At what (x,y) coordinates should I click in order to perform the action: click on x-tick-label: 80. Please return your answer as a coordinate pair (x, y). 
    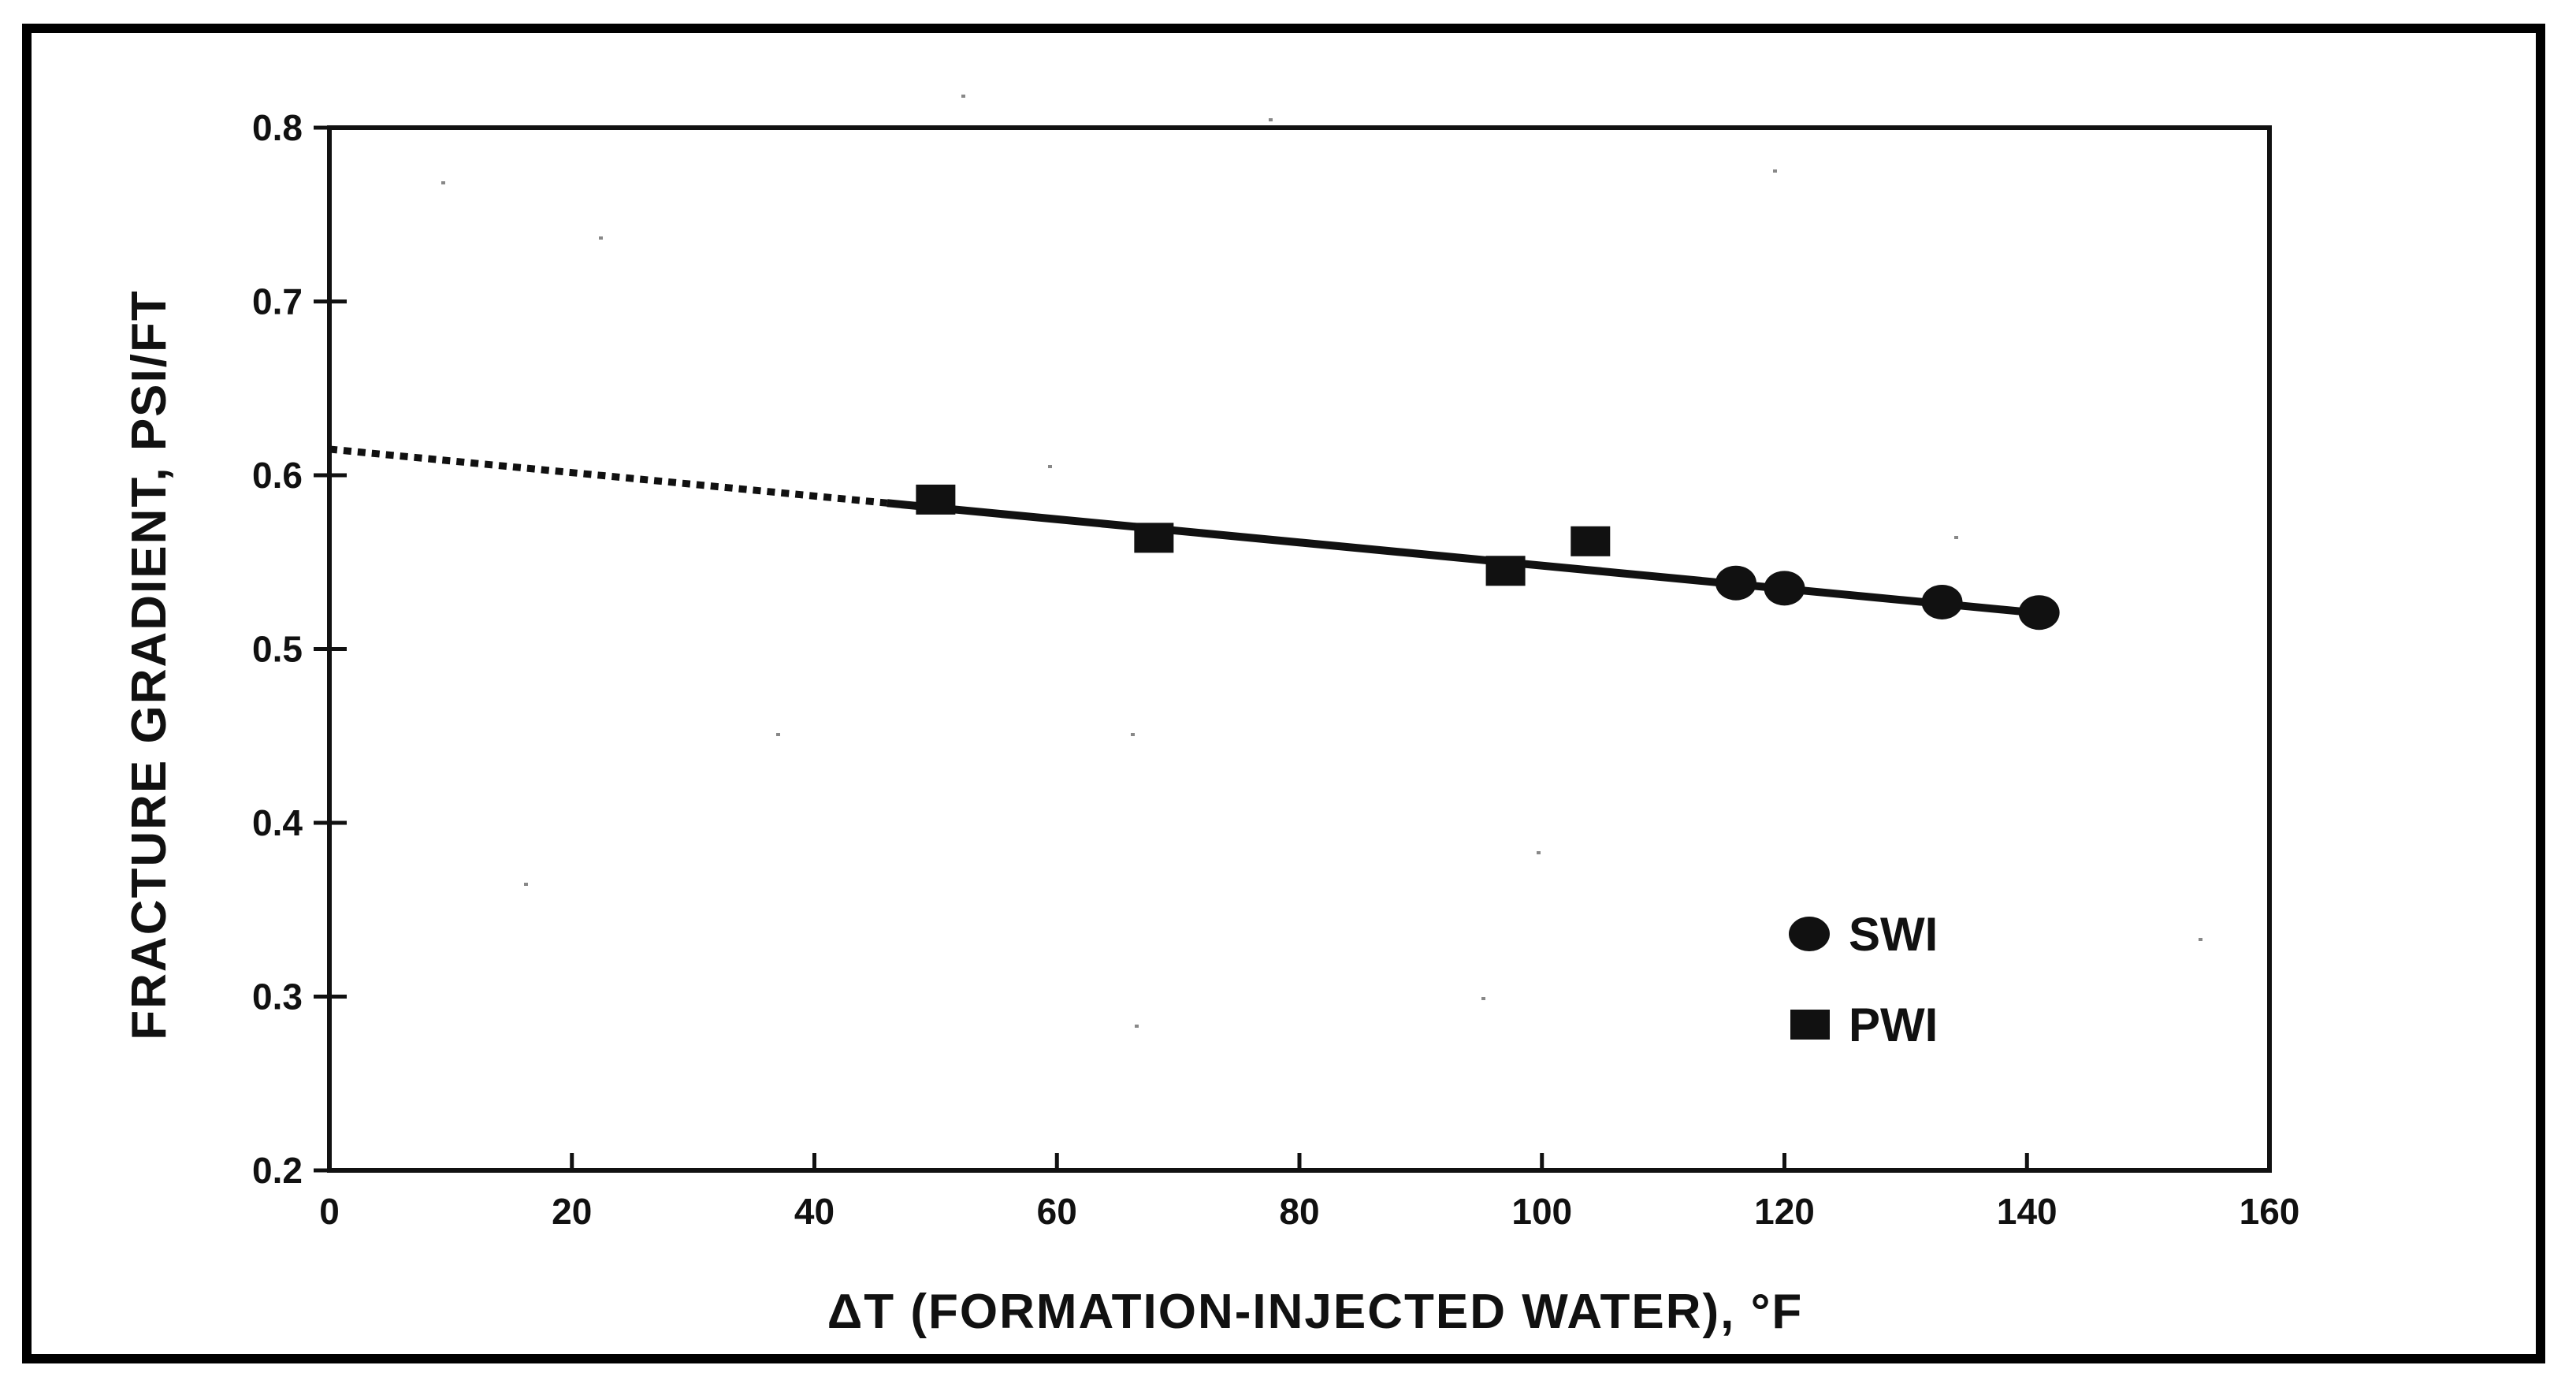
    Looking at the image, I should click on (1299, 1211).